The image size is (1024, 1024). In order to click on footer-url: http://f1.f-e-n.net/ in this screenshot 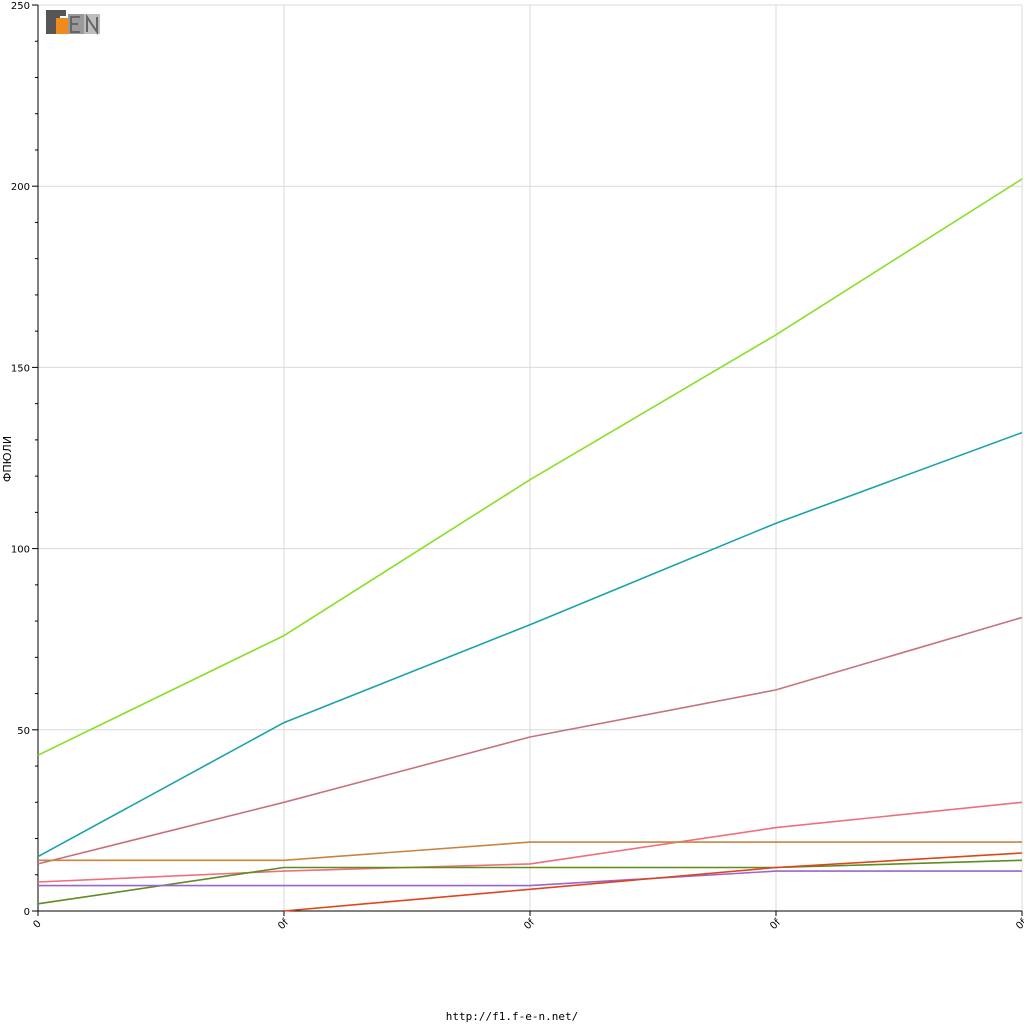, I will do `click(512, 1016)`.